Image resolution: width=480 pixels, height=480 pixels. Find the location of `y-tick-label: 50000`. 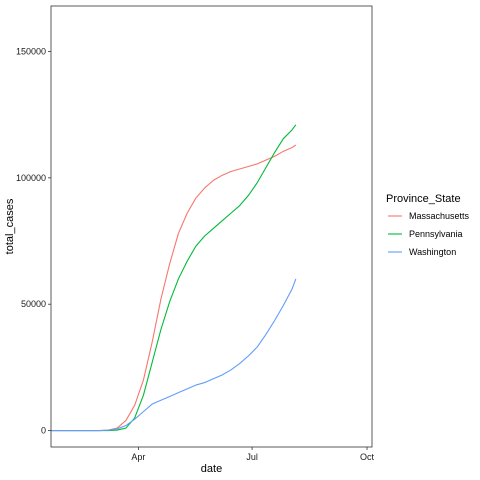

y-tick-label: 50000 is located at coordinates (33, 304).